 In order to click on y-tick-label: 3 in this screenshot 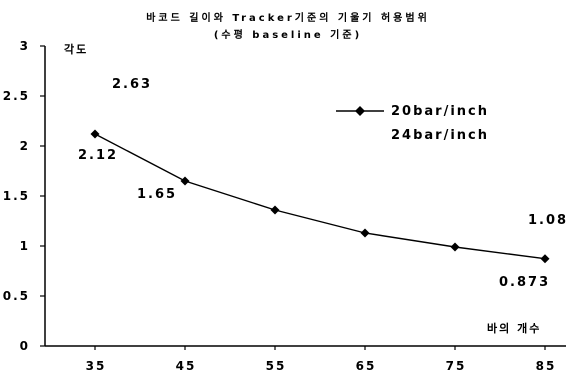, I will do `click(25, 46)`.